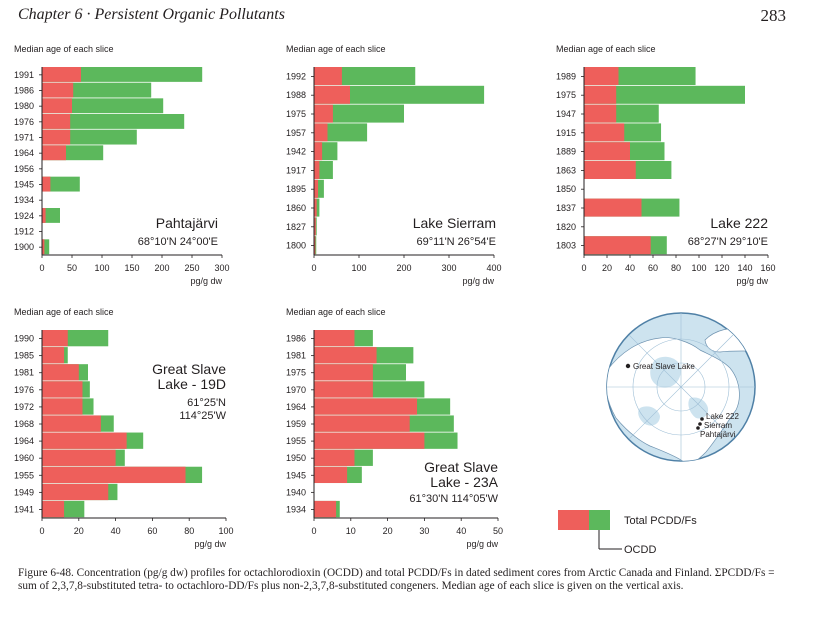  What do you see at coordinates (296, 133) in the screenshot?
I see `y-tick-label: 1957` at bounding box center [296, 133].